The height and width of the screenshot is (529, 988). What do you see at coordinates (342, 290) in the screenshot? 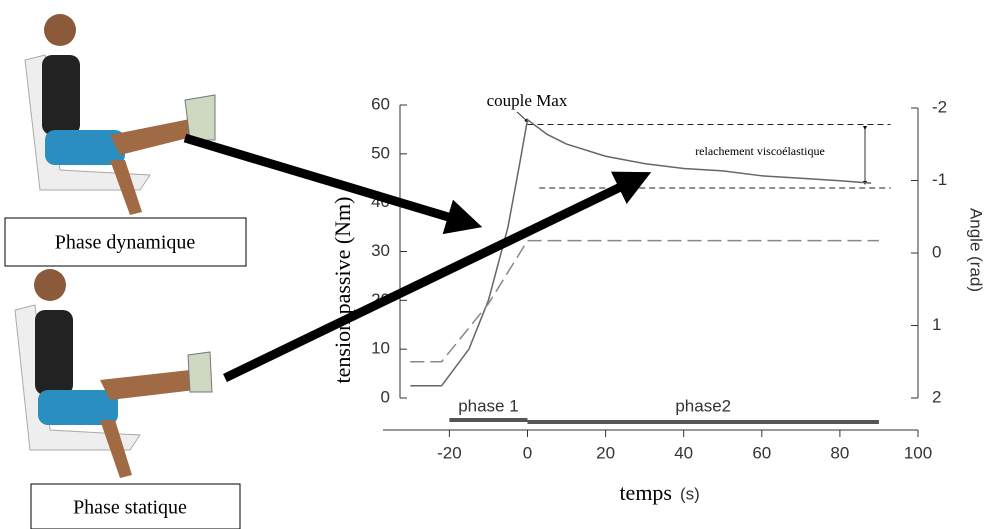
I see `y-axis-label: tension passive (Nm)` at bounding box center [342, 290].